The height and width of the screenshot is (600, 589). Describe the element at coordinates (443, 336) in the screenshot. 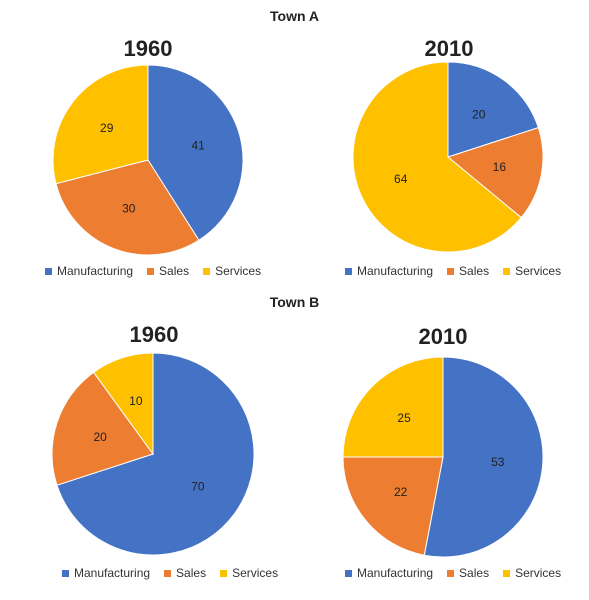

I see `pie-title-town-b-2010: 2010` at that location.